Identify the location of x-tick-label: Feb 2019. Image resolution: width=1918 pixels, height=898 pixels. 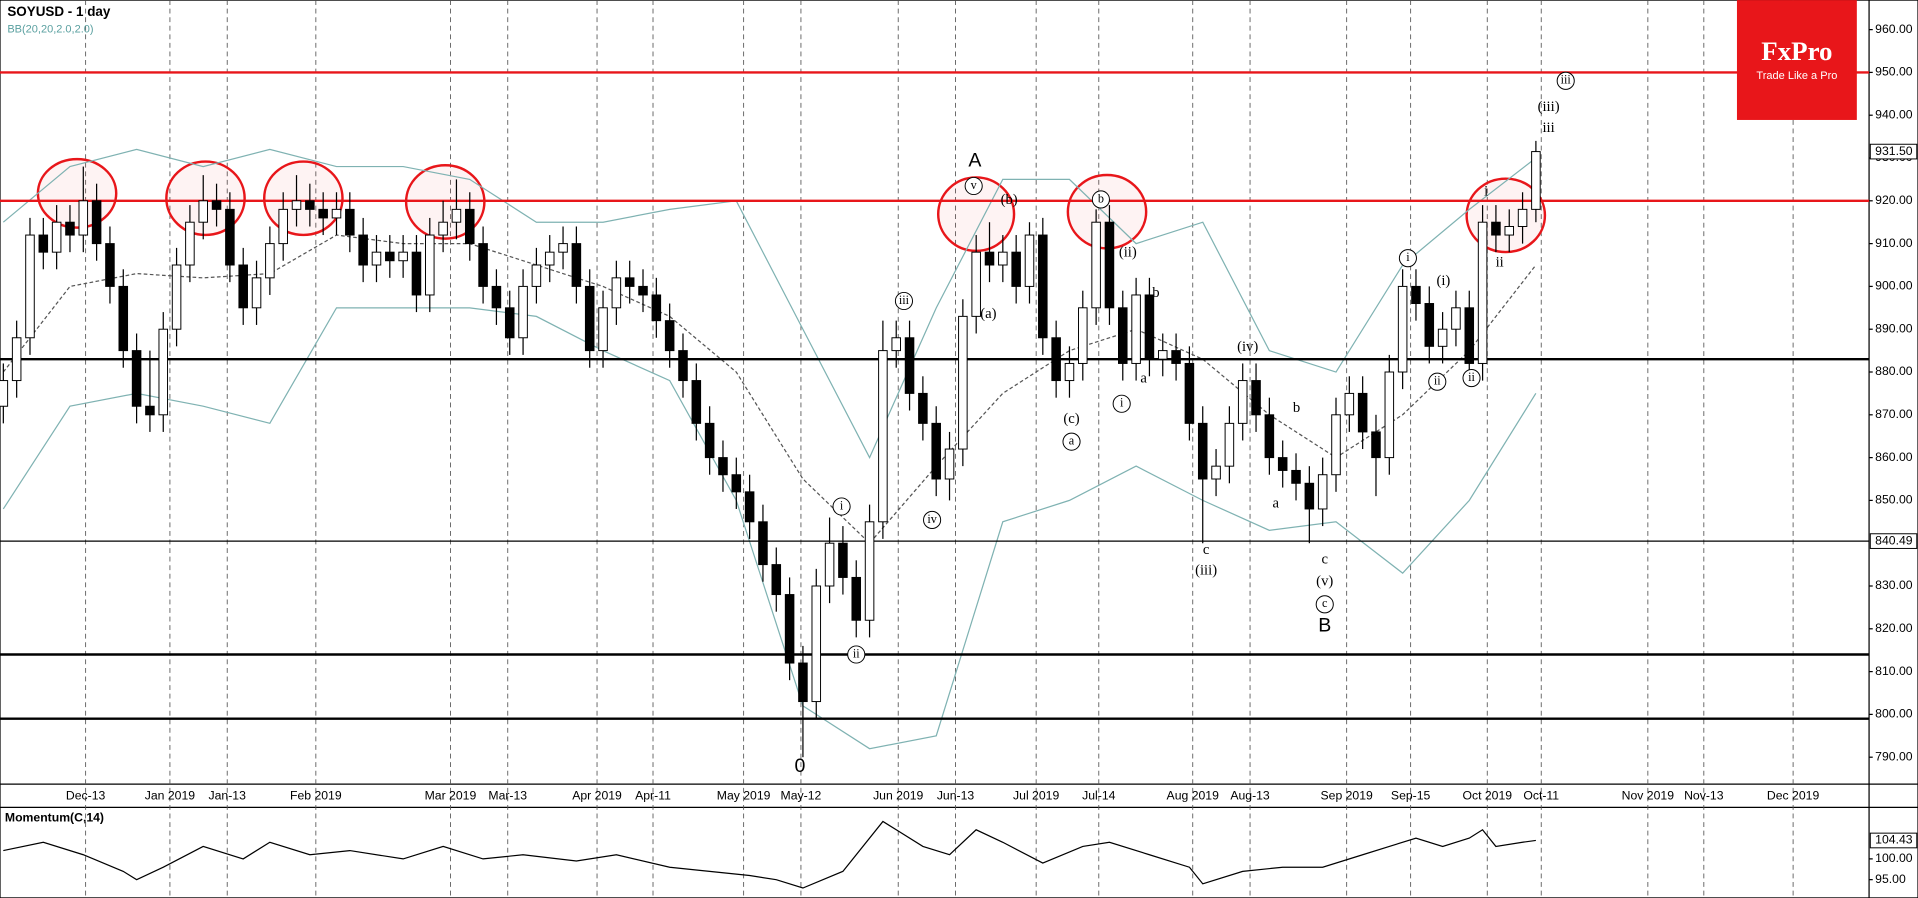
(316, 796).